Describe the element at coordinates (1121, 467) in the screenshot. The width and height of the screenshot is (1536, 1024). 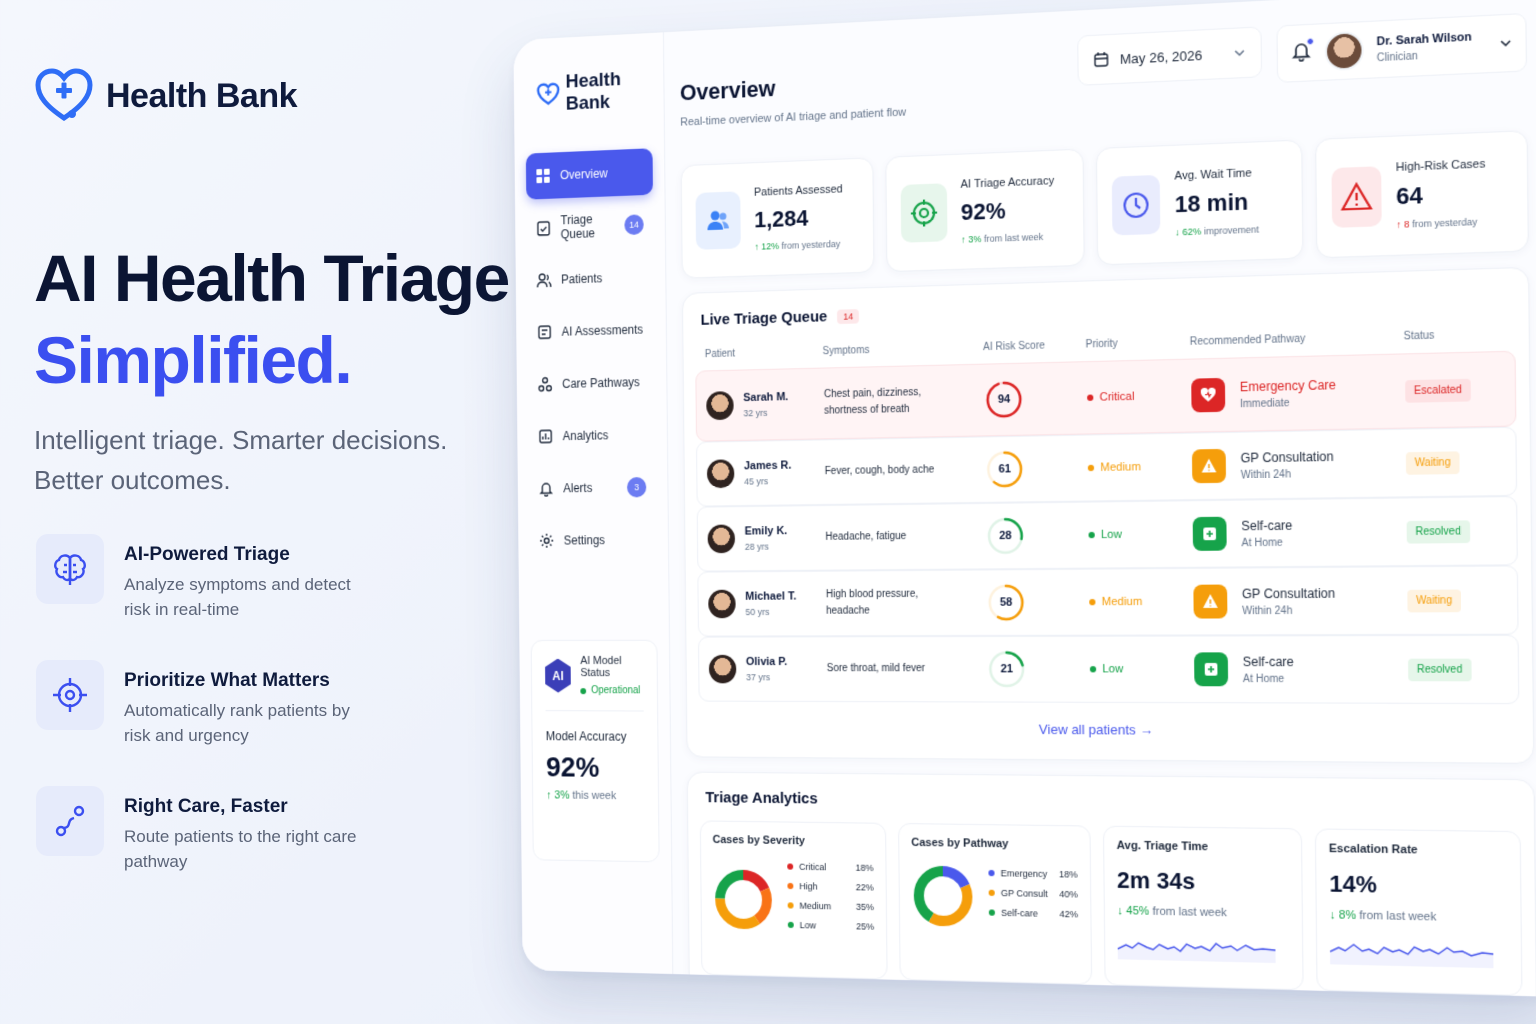
I see `priority-label: Medium` at that location.